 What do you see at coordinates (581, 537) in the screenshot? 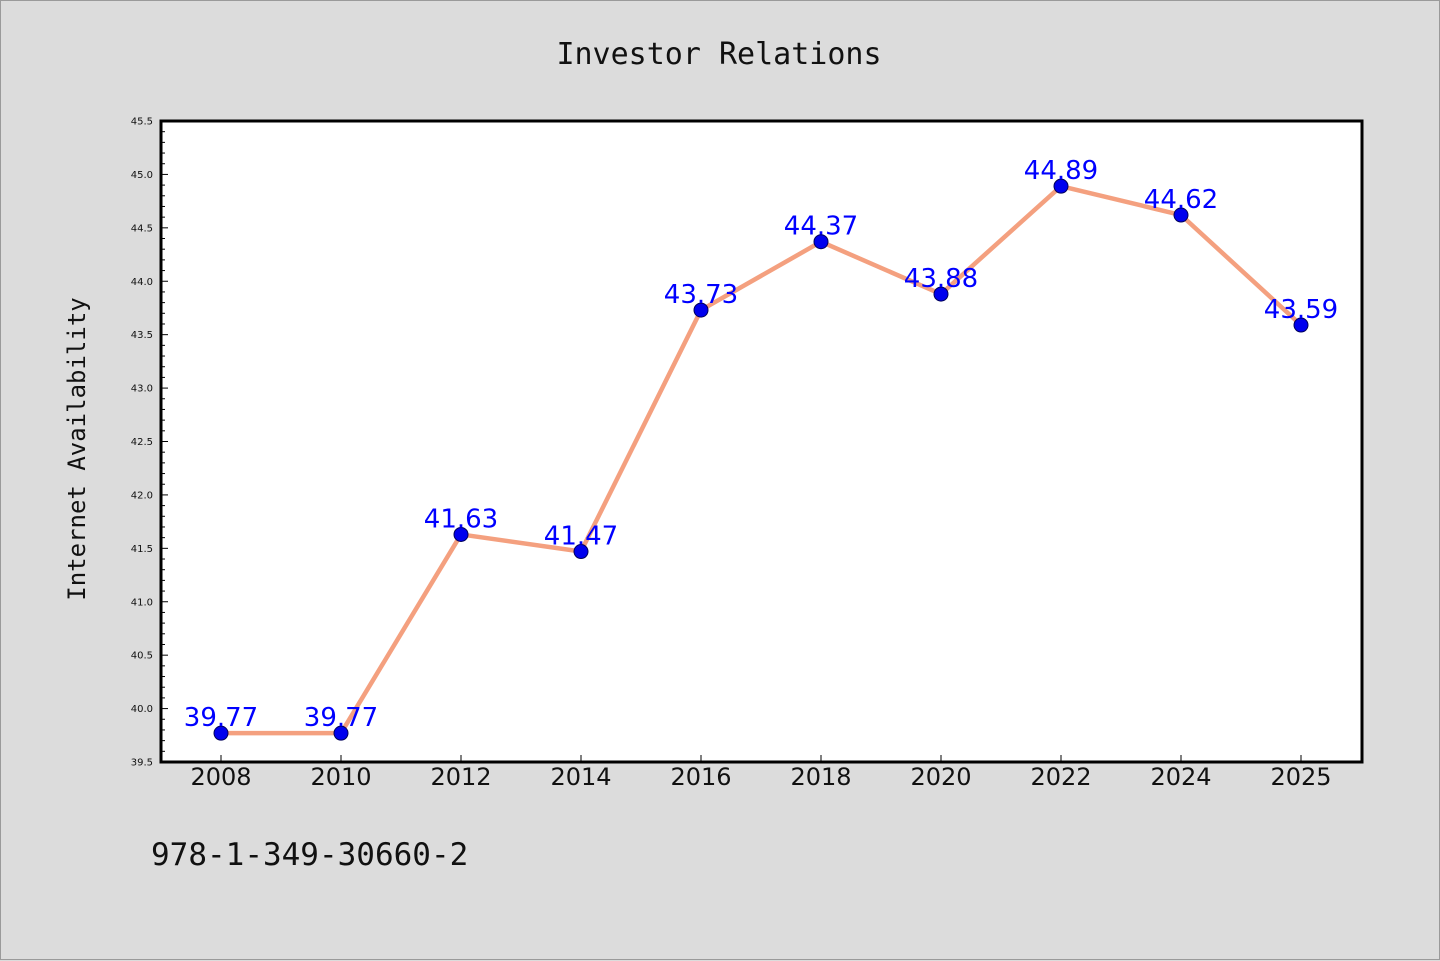
I see `data-label: 41.47` at bounding box center [581, 537].